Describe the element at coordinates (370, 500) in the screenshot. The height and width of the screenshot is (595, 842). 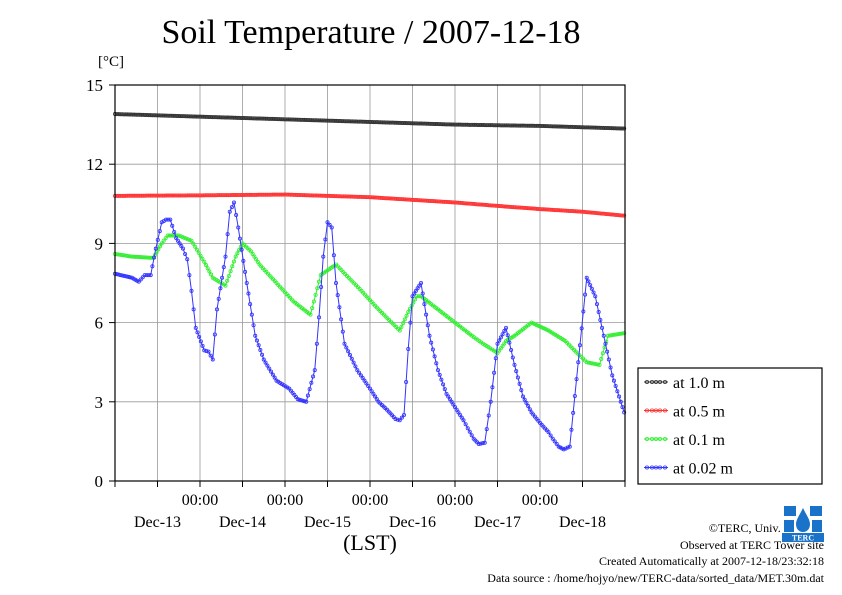
I see `x-time-label: 00:00` at that location.